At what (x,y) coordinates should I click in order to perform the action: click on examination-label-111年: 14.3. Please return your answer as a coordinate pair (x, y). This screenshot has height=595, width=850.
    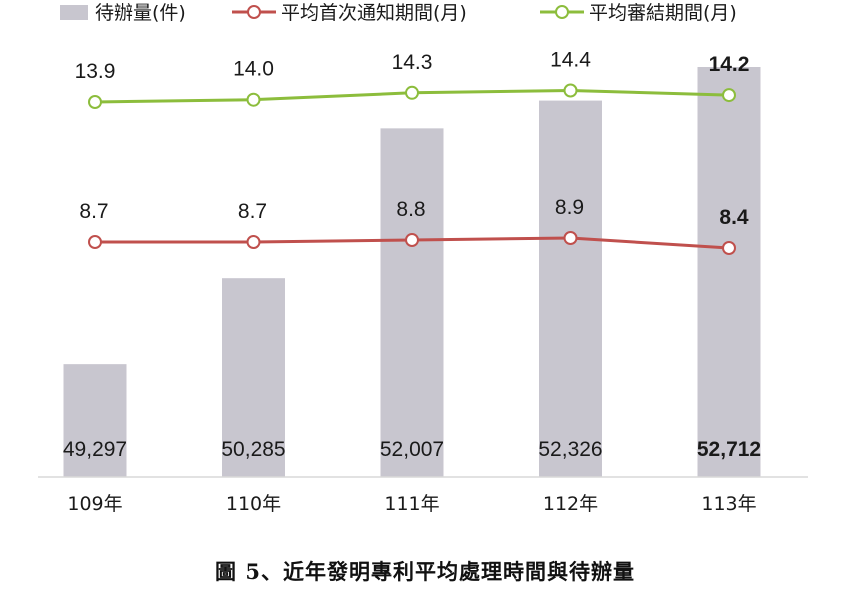
    Looking at the image, I should click on (412, 62).